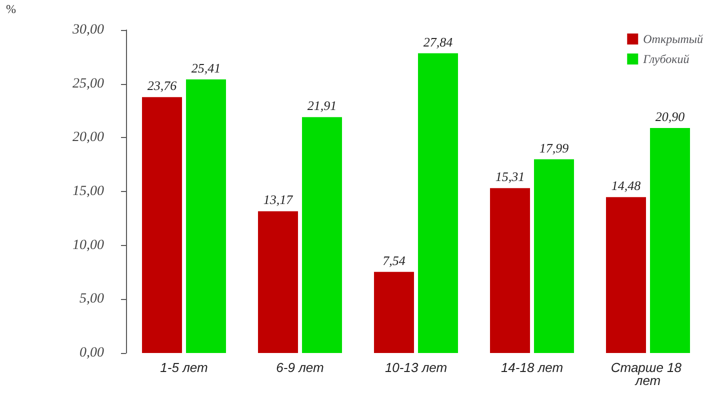 This screenshot has width=716, height=401. I want to click on data-label: 15,31, so click(510, 176).